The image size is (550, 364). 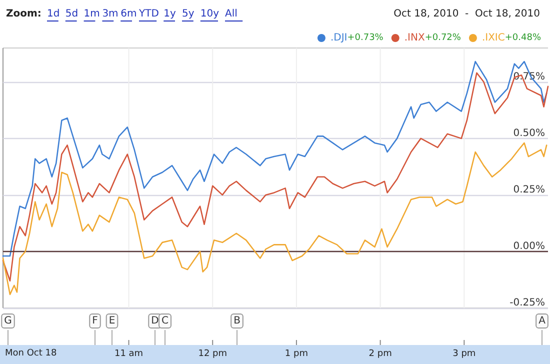 What do you see at coordinates (213, 354) in the screenshot?
I see `x-tick-label: 12 pm` at bounding box center [213, 354].